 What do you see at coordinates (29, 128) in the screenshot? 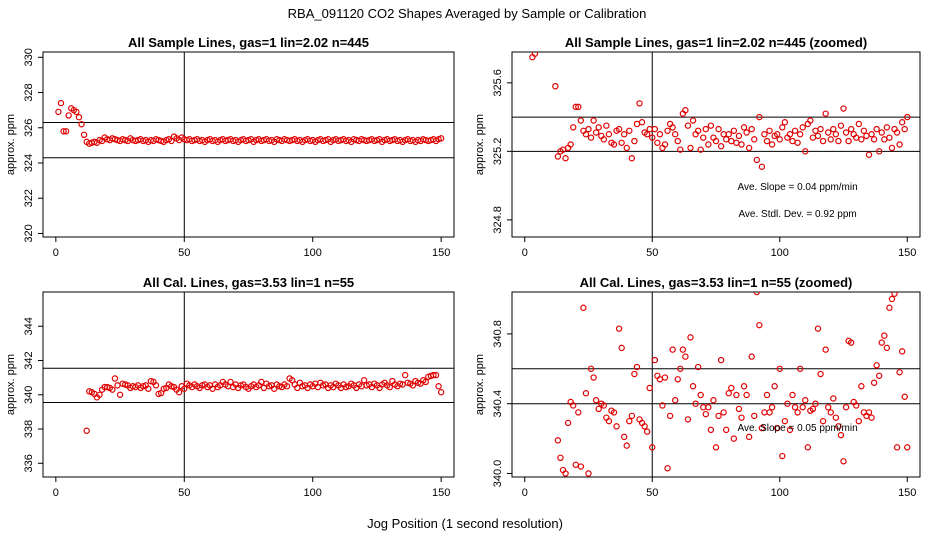
I see `y-tick-label: 326` at bounding box center [29, 128].